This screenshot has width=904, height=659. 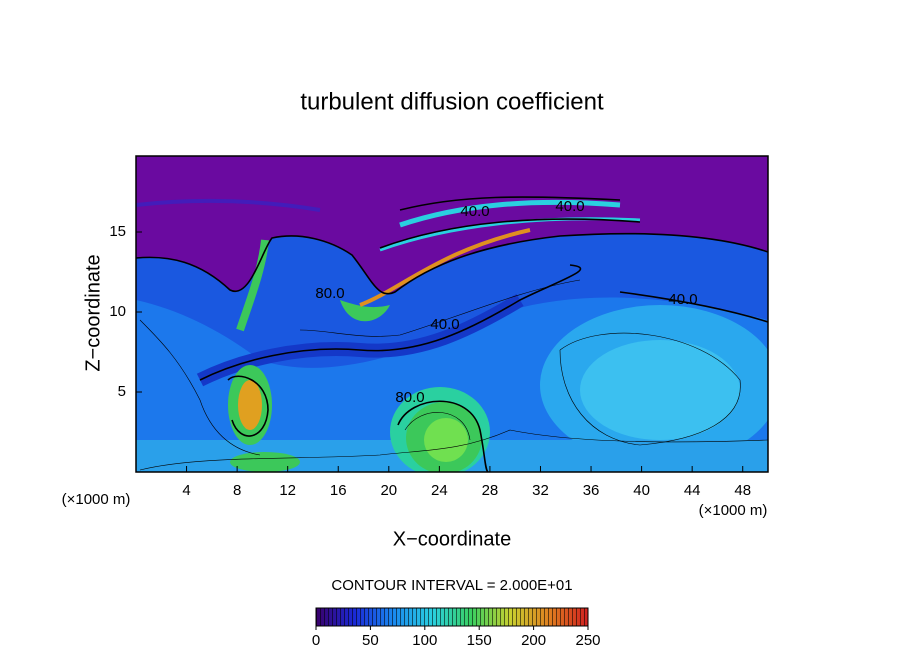 I want to click on colorbar-tick-label: 0, so click(x=316, y=640).